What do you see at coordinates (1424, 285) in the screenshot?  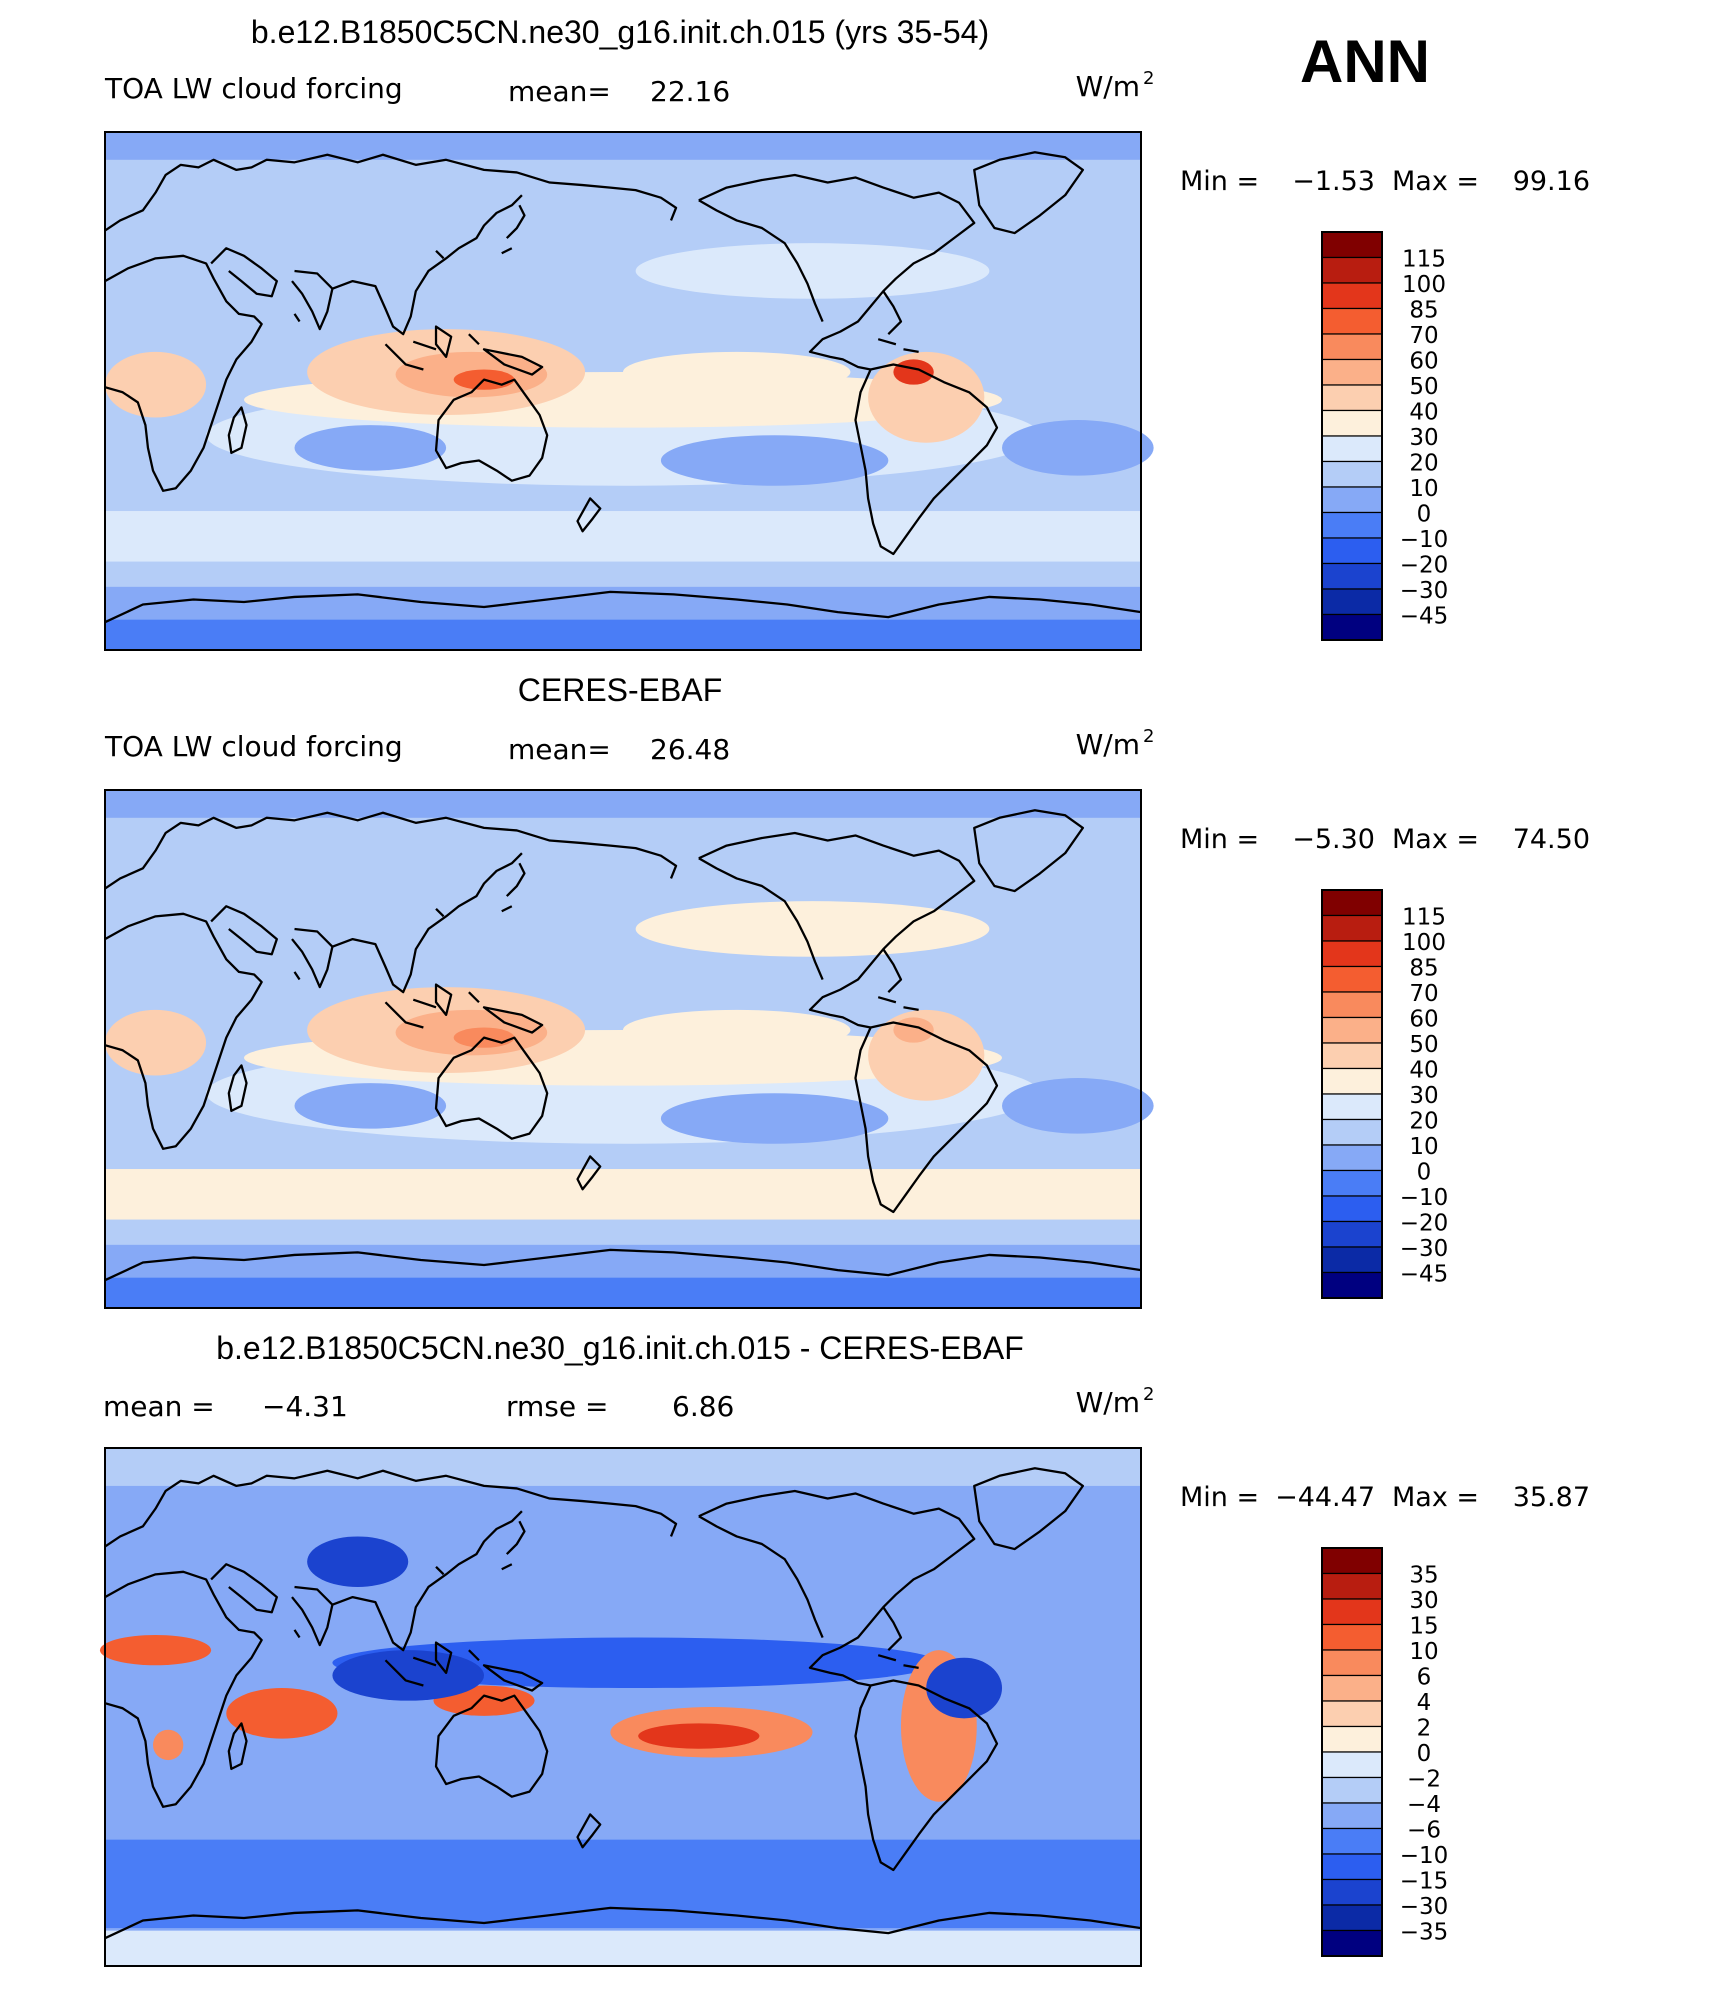 I see `colorbar-label: 100` at bounding box center [1424, 285].